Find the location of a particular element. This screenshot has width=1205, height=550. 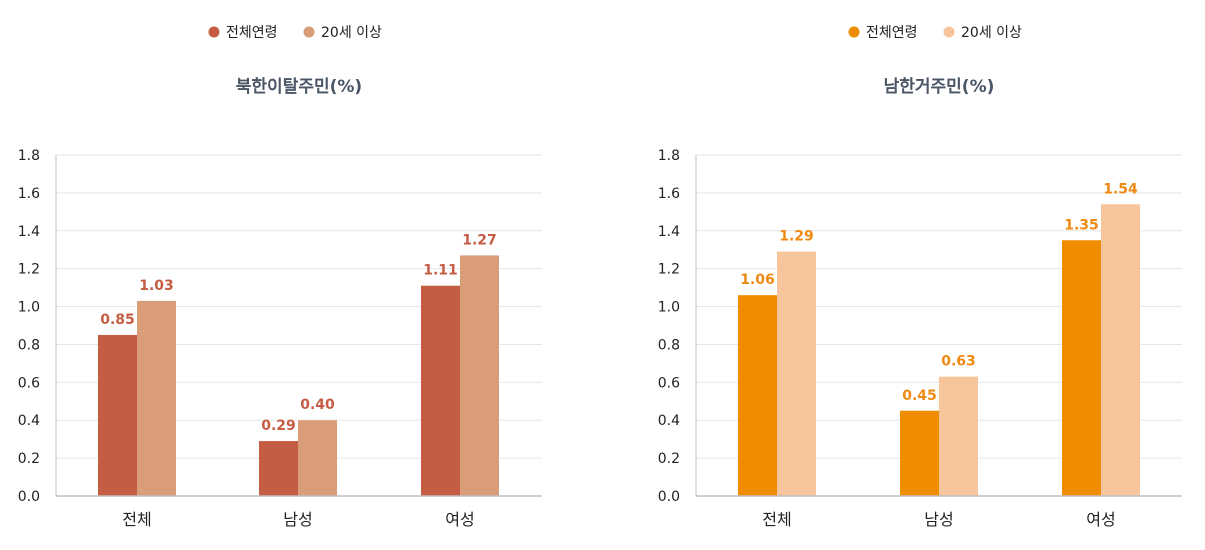

data-label: 0.63 is located at coordinates (958, 362).